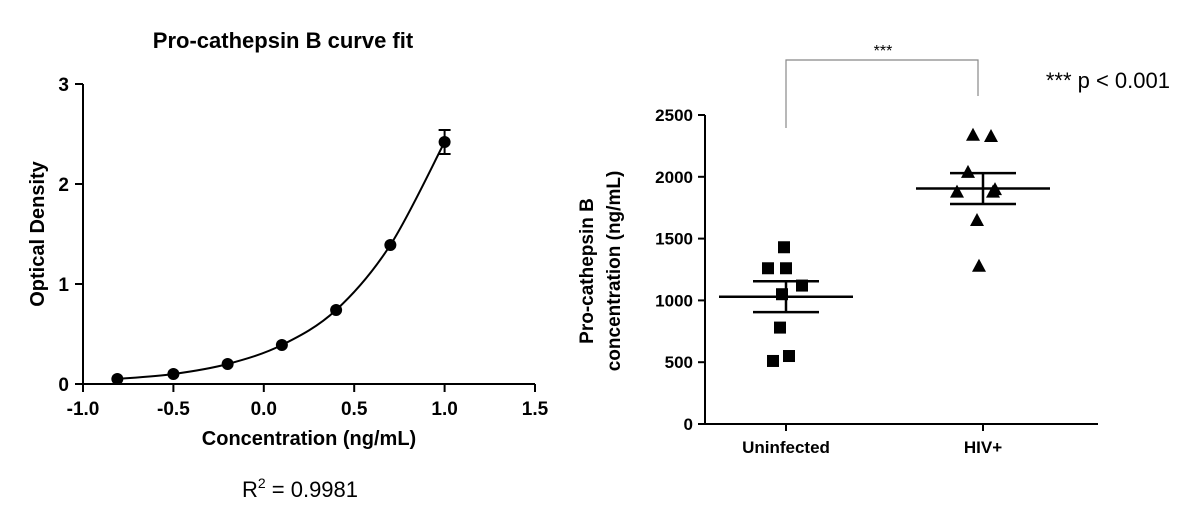  I want to click on conc-y-tick-label: 2000, so click(674, 177).